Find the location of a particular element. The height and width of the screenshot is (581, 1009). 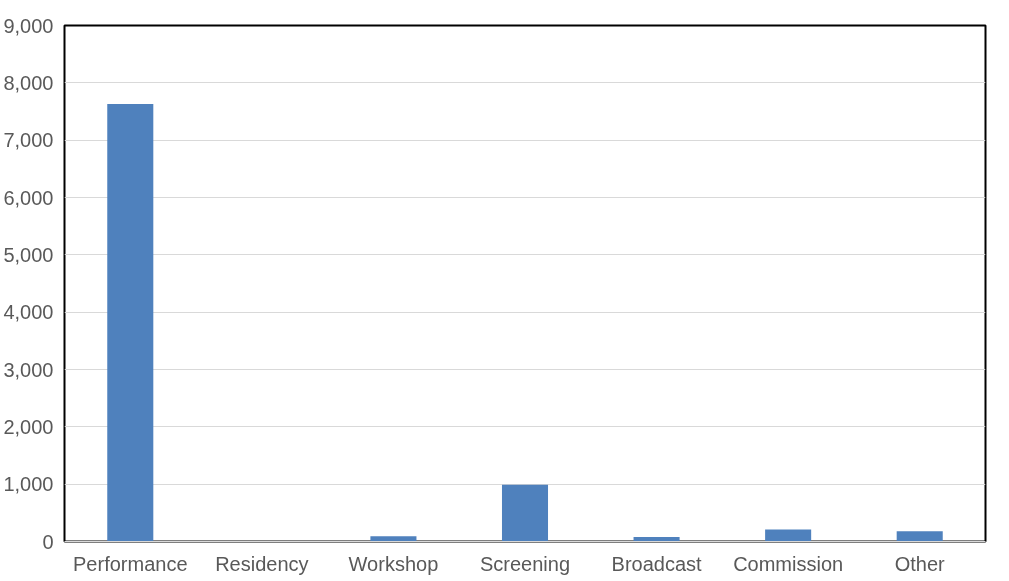

x-tick-label: Performance is located at coordinates (130, 563).